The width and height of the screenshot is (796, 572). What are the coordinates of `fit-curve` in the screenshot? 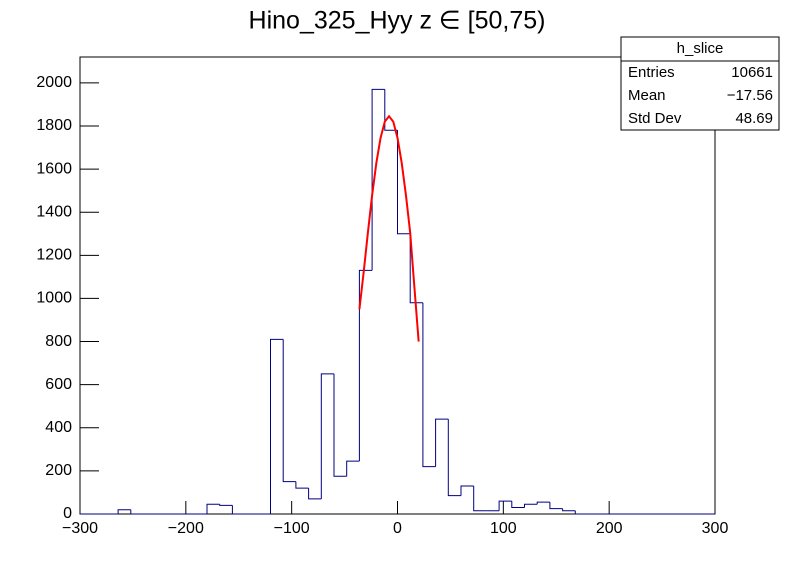 It's located at (389, 228).